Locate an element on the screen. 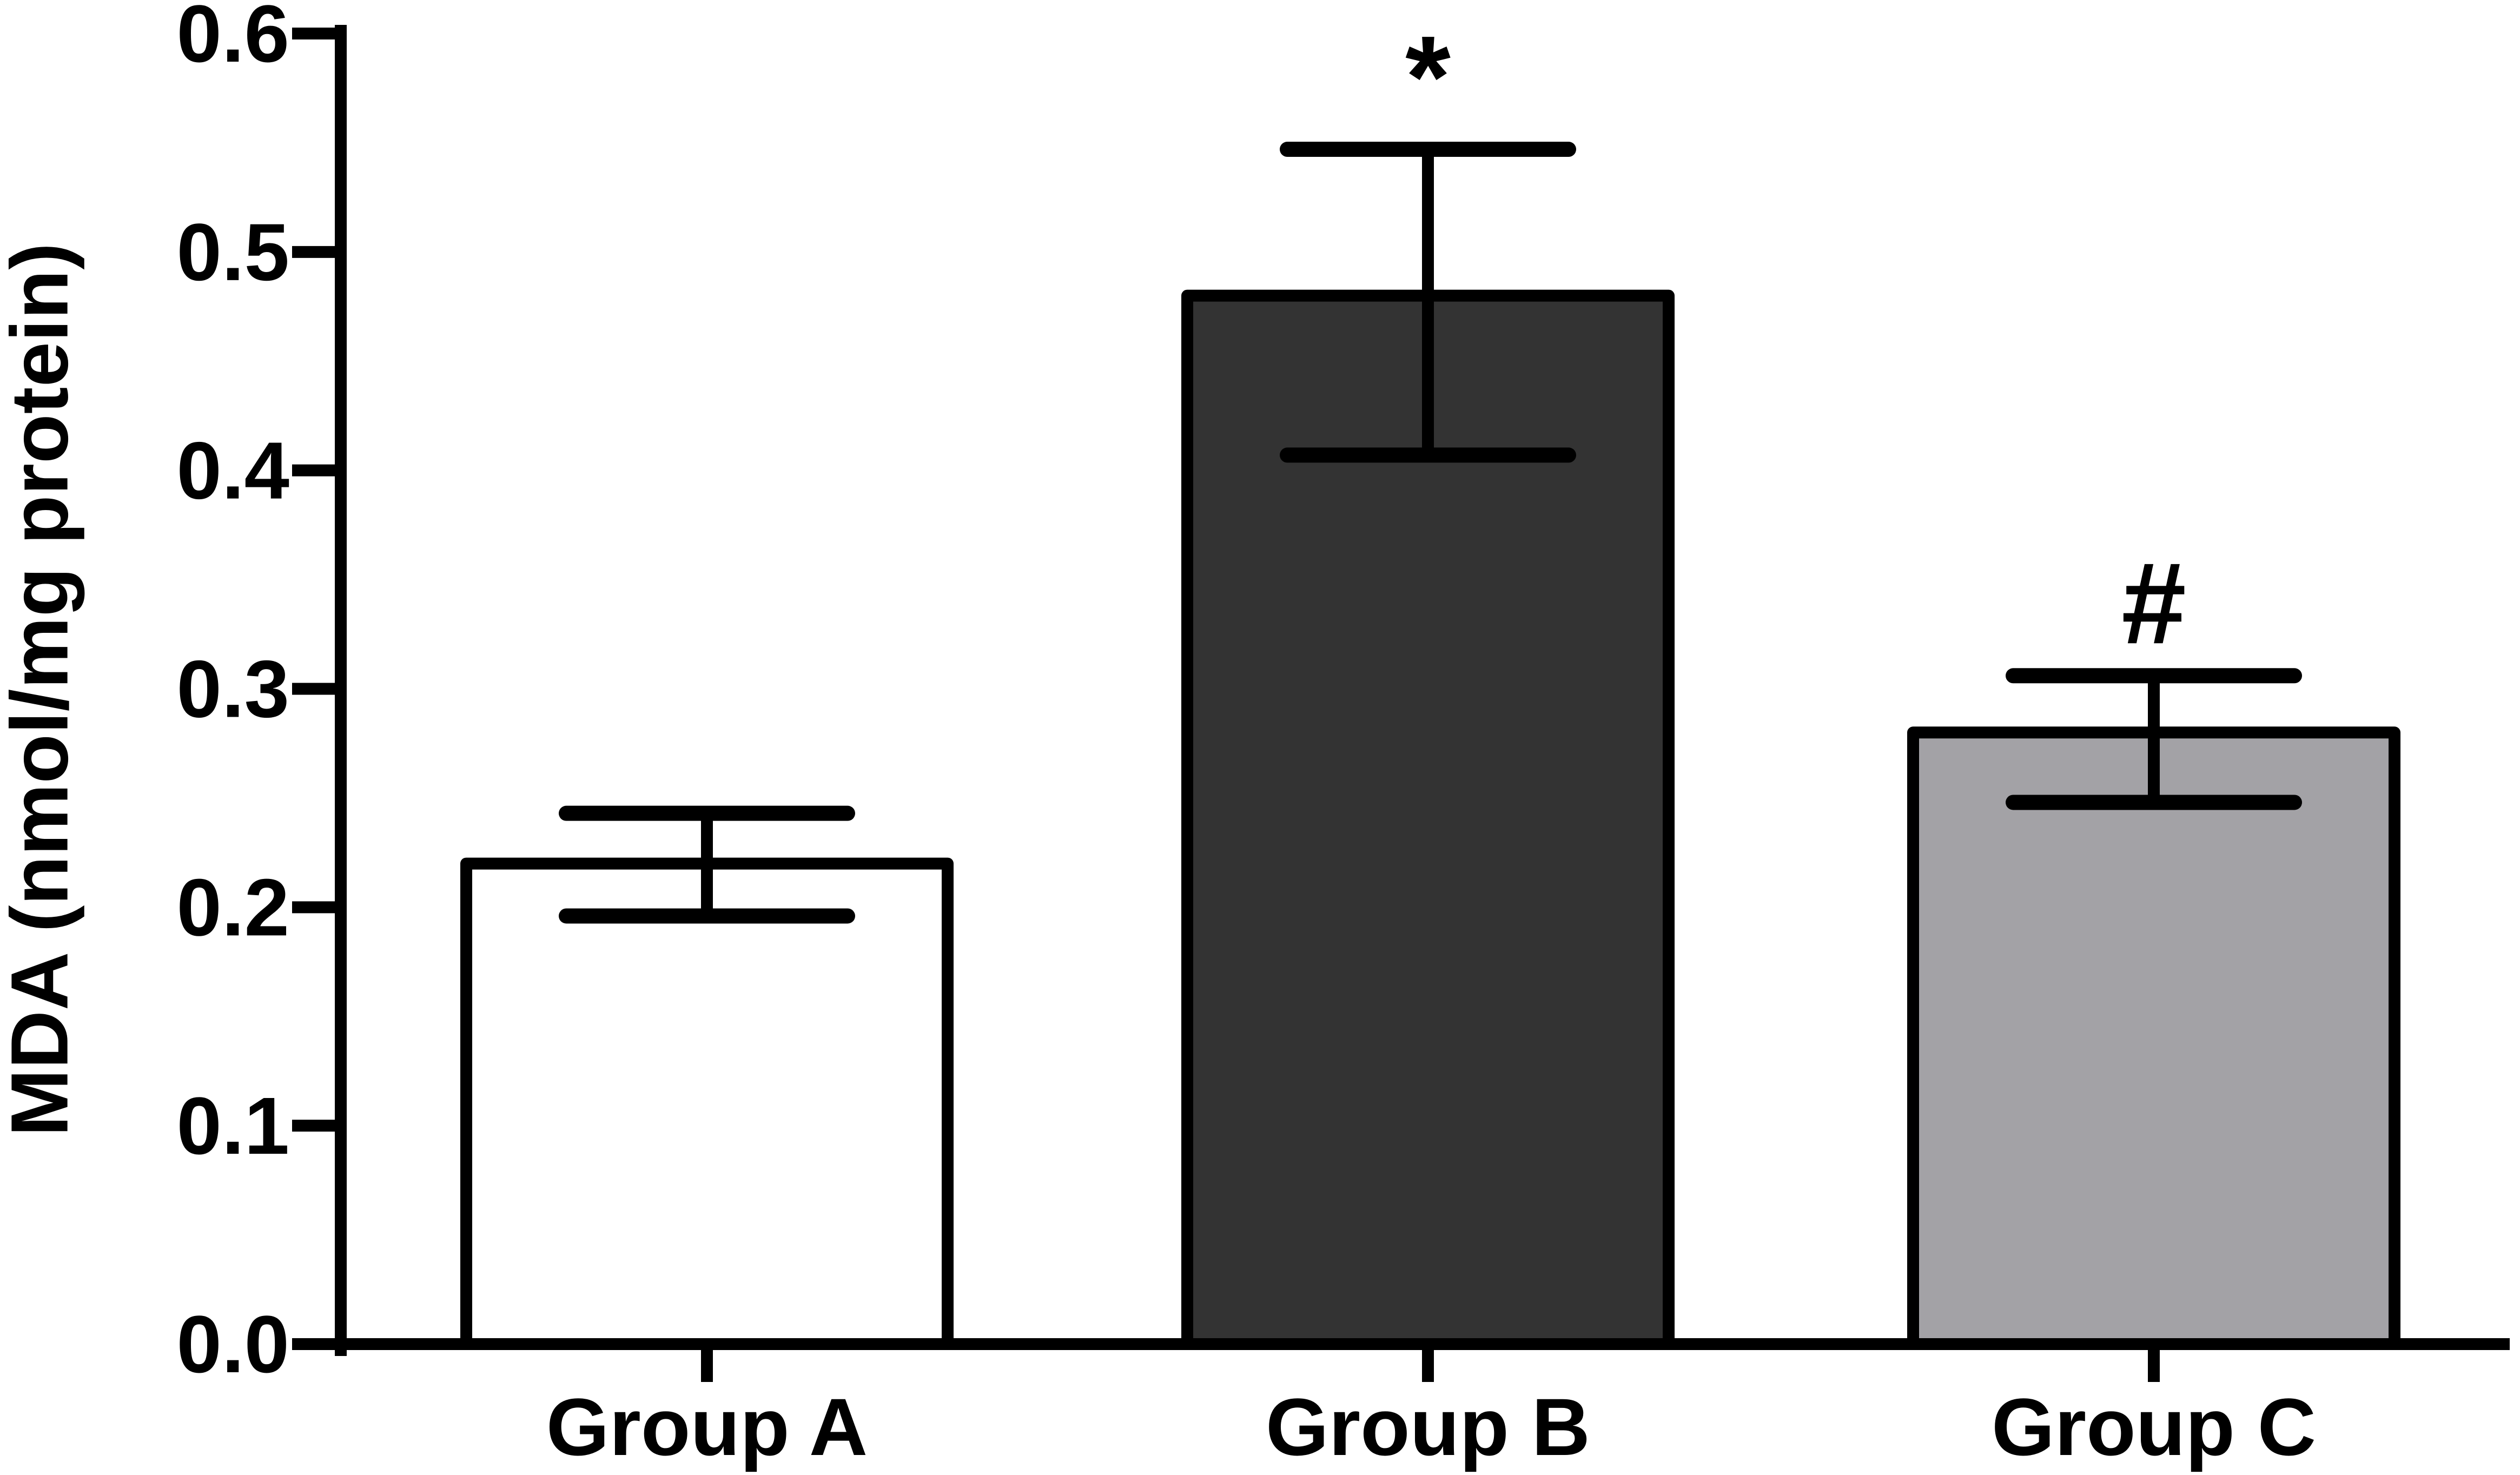  significance-marker: # is located at coordinates (2154, 603).